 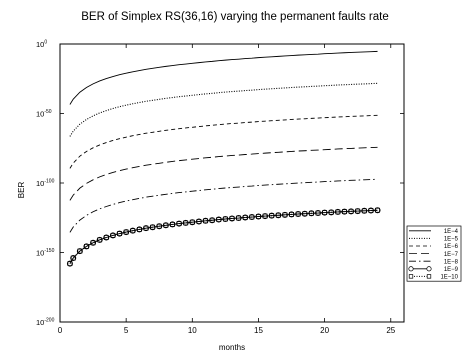 What do you see at coordinates (451, 262) in the screenshot?
I see `legend-label-5: 1E−8` at bounding box center [451, 262].